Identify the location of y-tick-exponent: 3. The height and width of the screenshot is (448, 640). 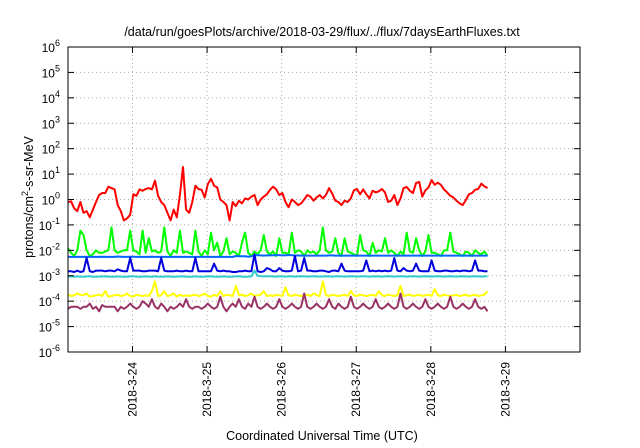
(57, 119).